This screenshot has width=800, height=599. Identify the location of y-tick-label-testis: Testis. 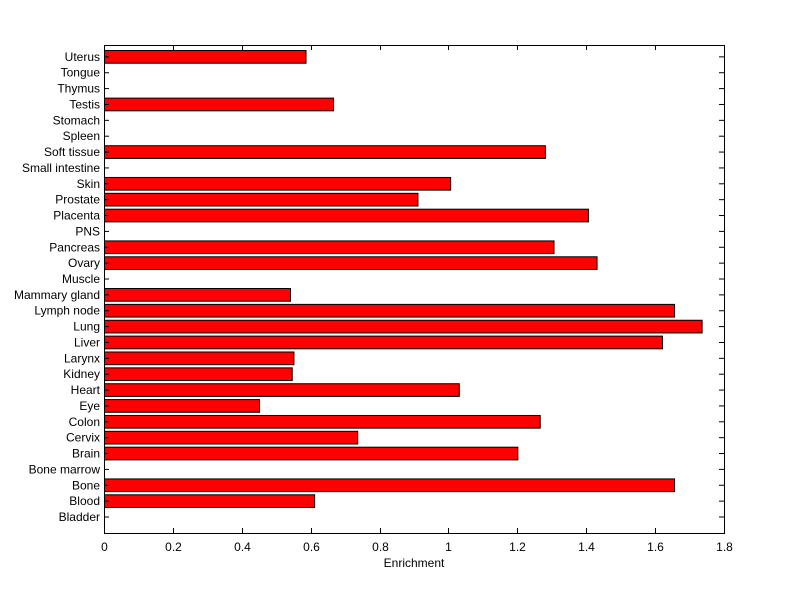
(84, 104).